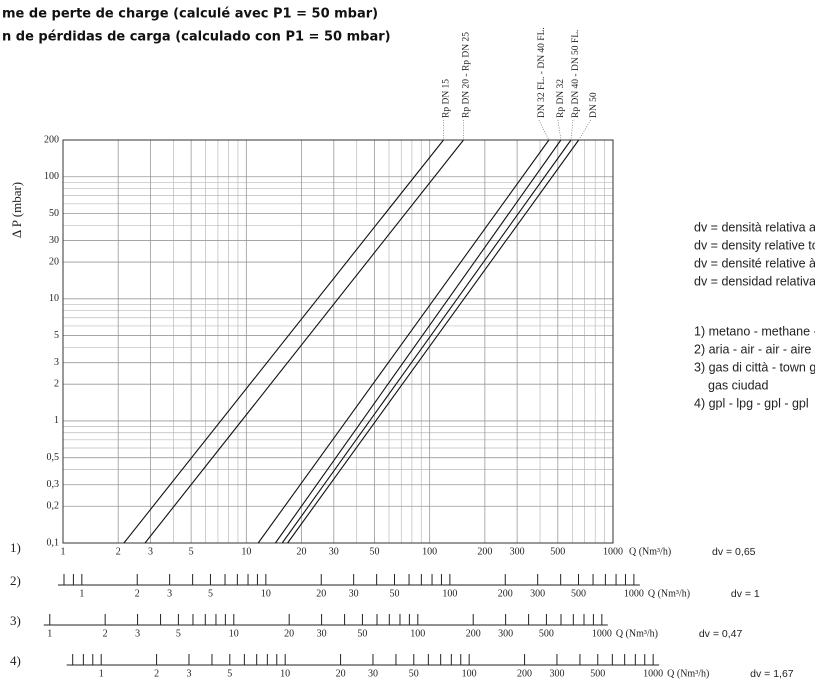 This screenshot has width=815, height=683. Describe the element at coordinates (374, 551) in the screenshot. I see `x-tick-label: 50` at that location.